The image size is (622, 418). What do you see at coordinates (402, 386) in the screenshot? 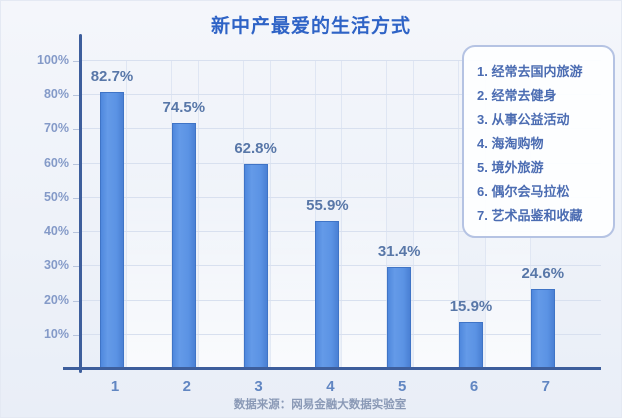
I see `x-category-label: 5` at bounding box center [402, 386].